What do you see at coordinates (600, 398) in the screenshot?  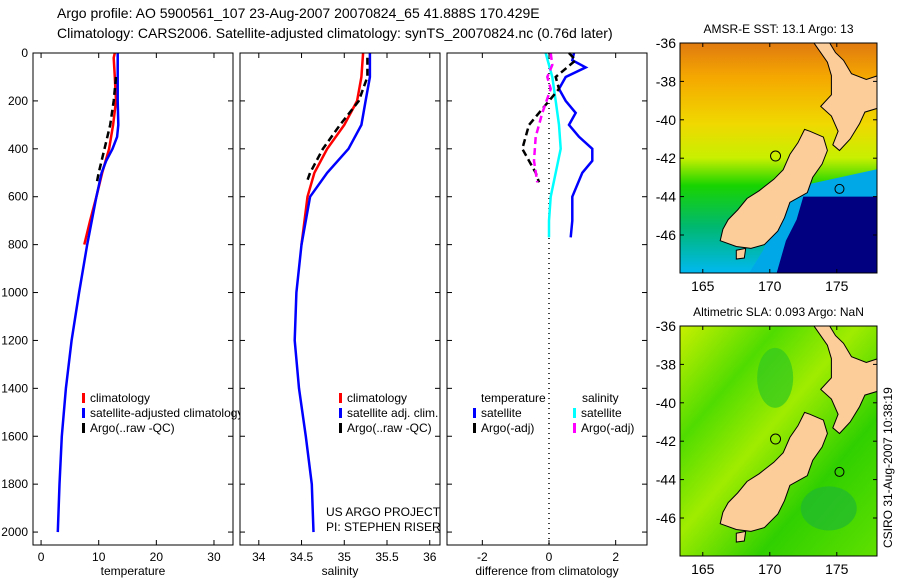 I see `legend-header: salinity` at bounding box center [600, 398].